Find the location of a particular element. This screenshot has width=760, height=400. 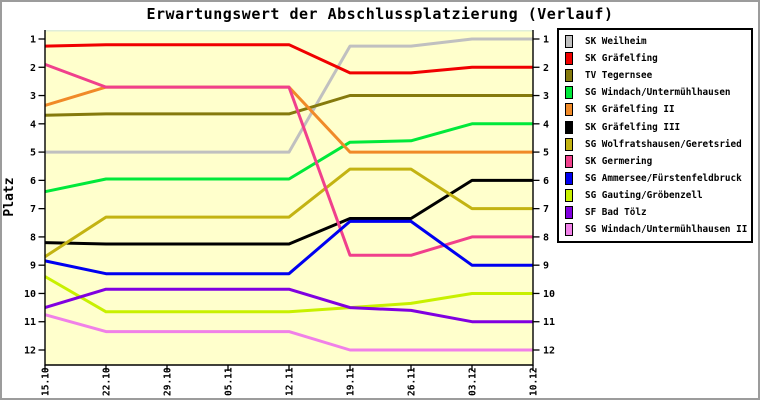

y-axis-label: Platz is located at coordinates (9, 197).